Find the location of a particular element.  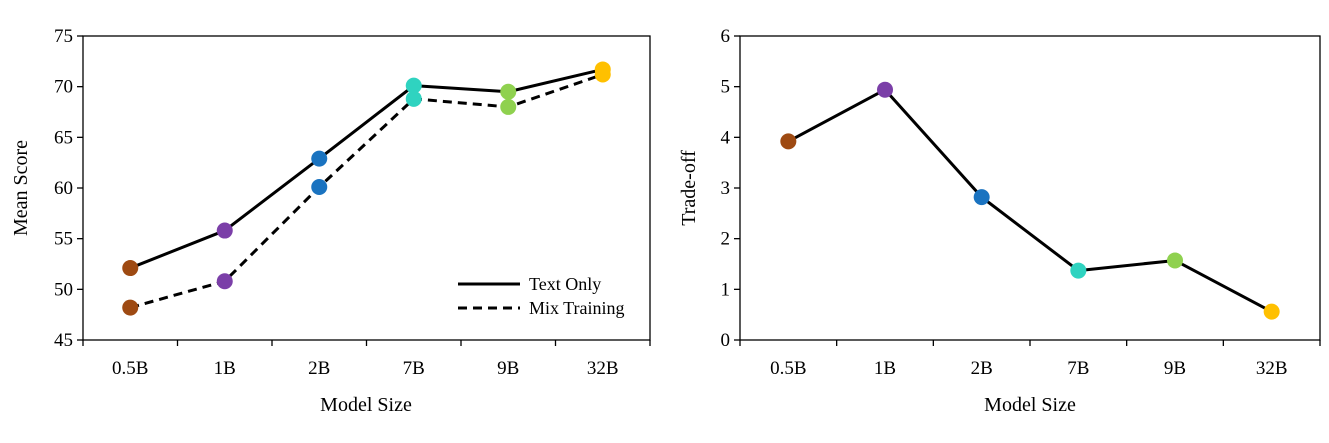

y-axis-title: Mean Score is located at coordinates (21, 188).